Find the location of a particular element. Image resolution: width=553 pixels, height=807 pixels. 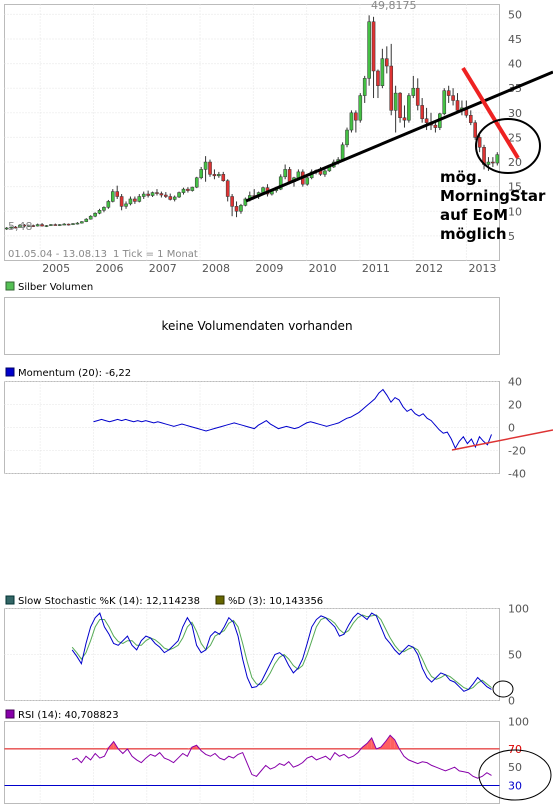

momentum-legend-swatch is located at coordinates (10, 372).